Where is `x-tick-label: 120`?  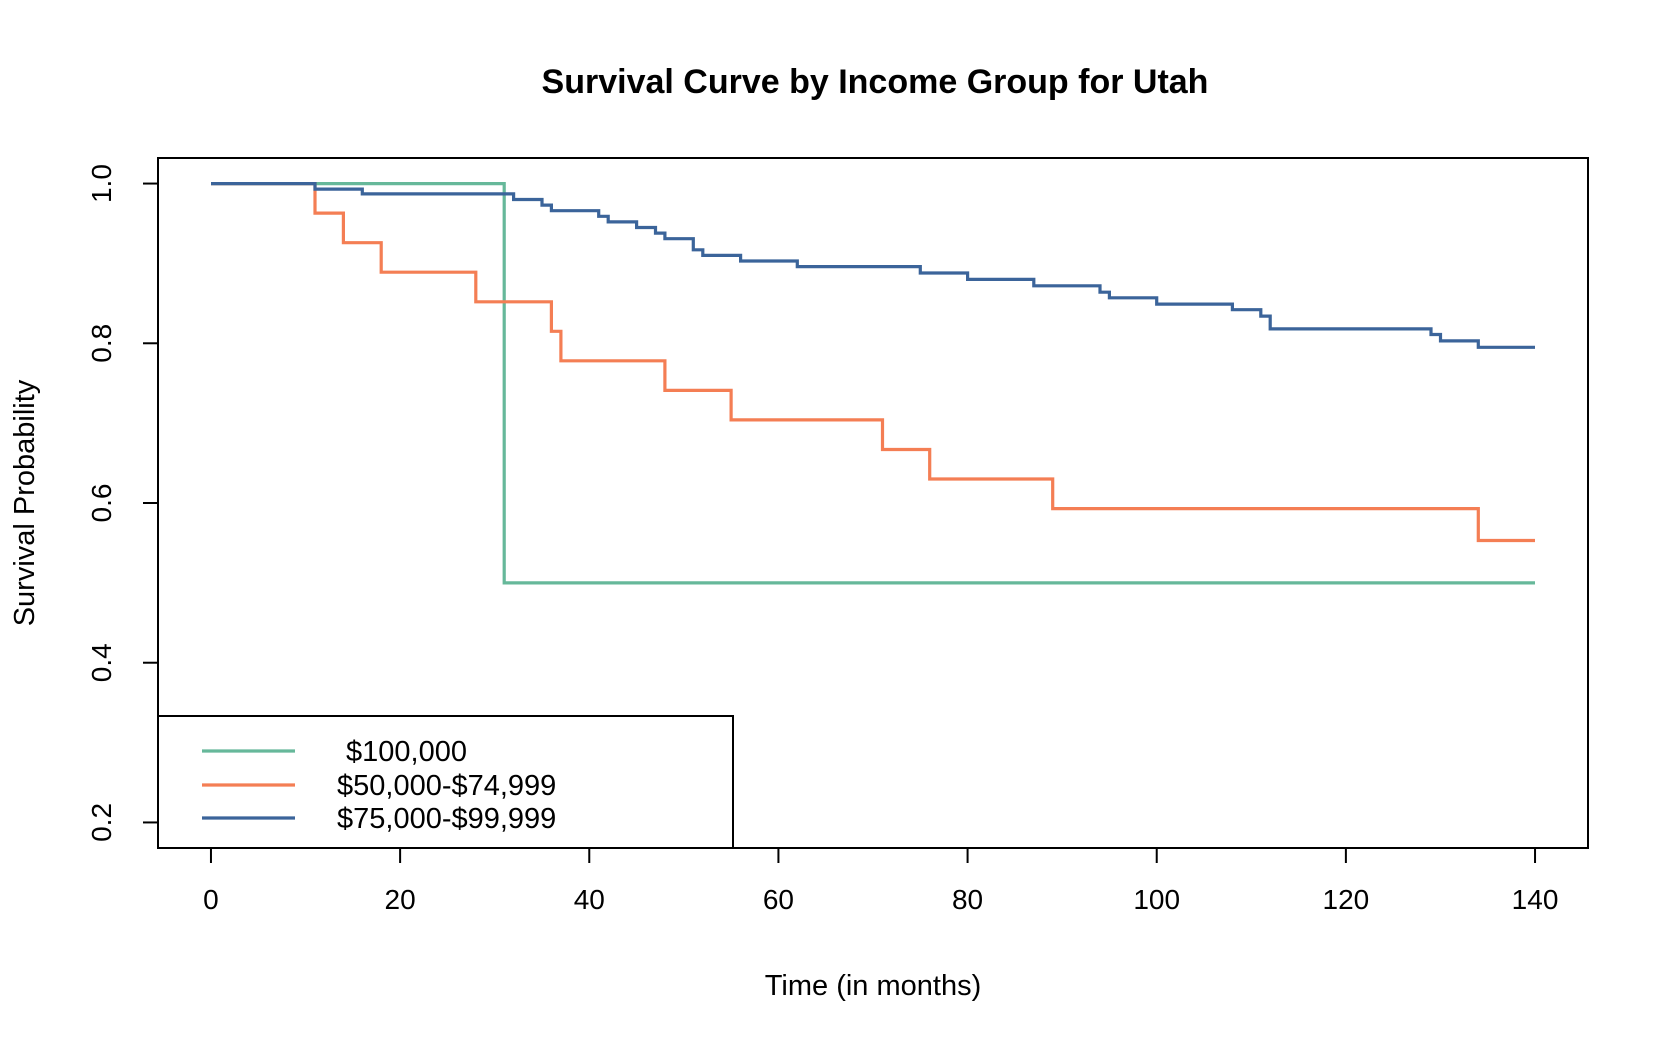 x-tick-label: 120 is located at coordinates (1346, 899).